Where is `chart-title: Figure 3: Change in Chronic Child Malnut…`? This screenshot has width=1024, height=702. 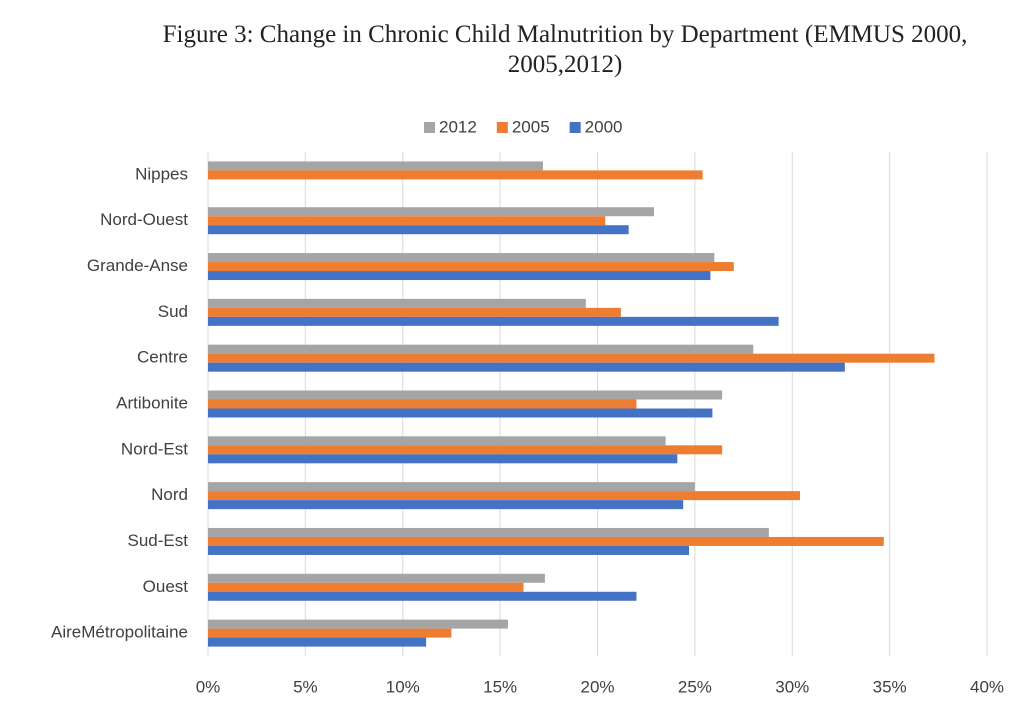
chart-title: Figure 3: Change in Chronic Child Malnut… is located at coordinates (565, 49).